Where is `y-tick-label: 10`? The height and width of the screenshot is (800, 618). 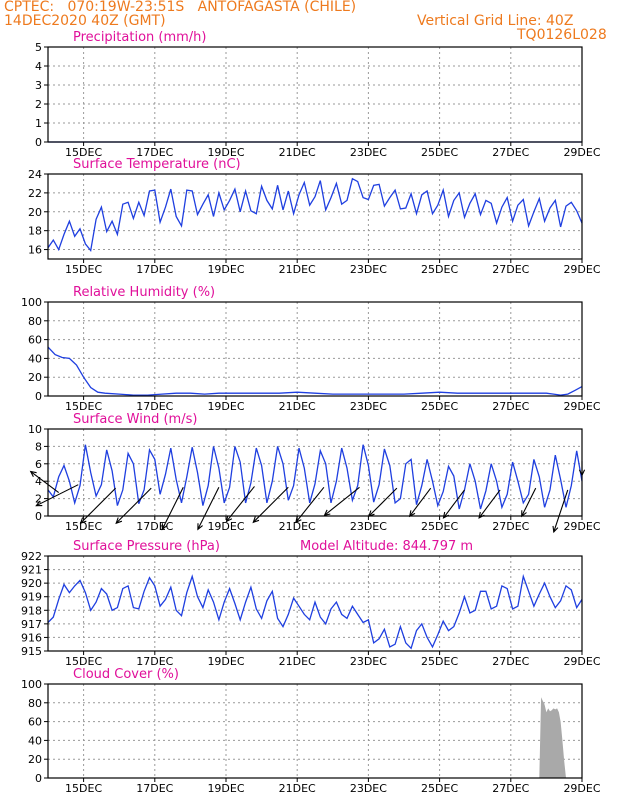
y-tick-label: 10 is located at coordinates (35, 429).